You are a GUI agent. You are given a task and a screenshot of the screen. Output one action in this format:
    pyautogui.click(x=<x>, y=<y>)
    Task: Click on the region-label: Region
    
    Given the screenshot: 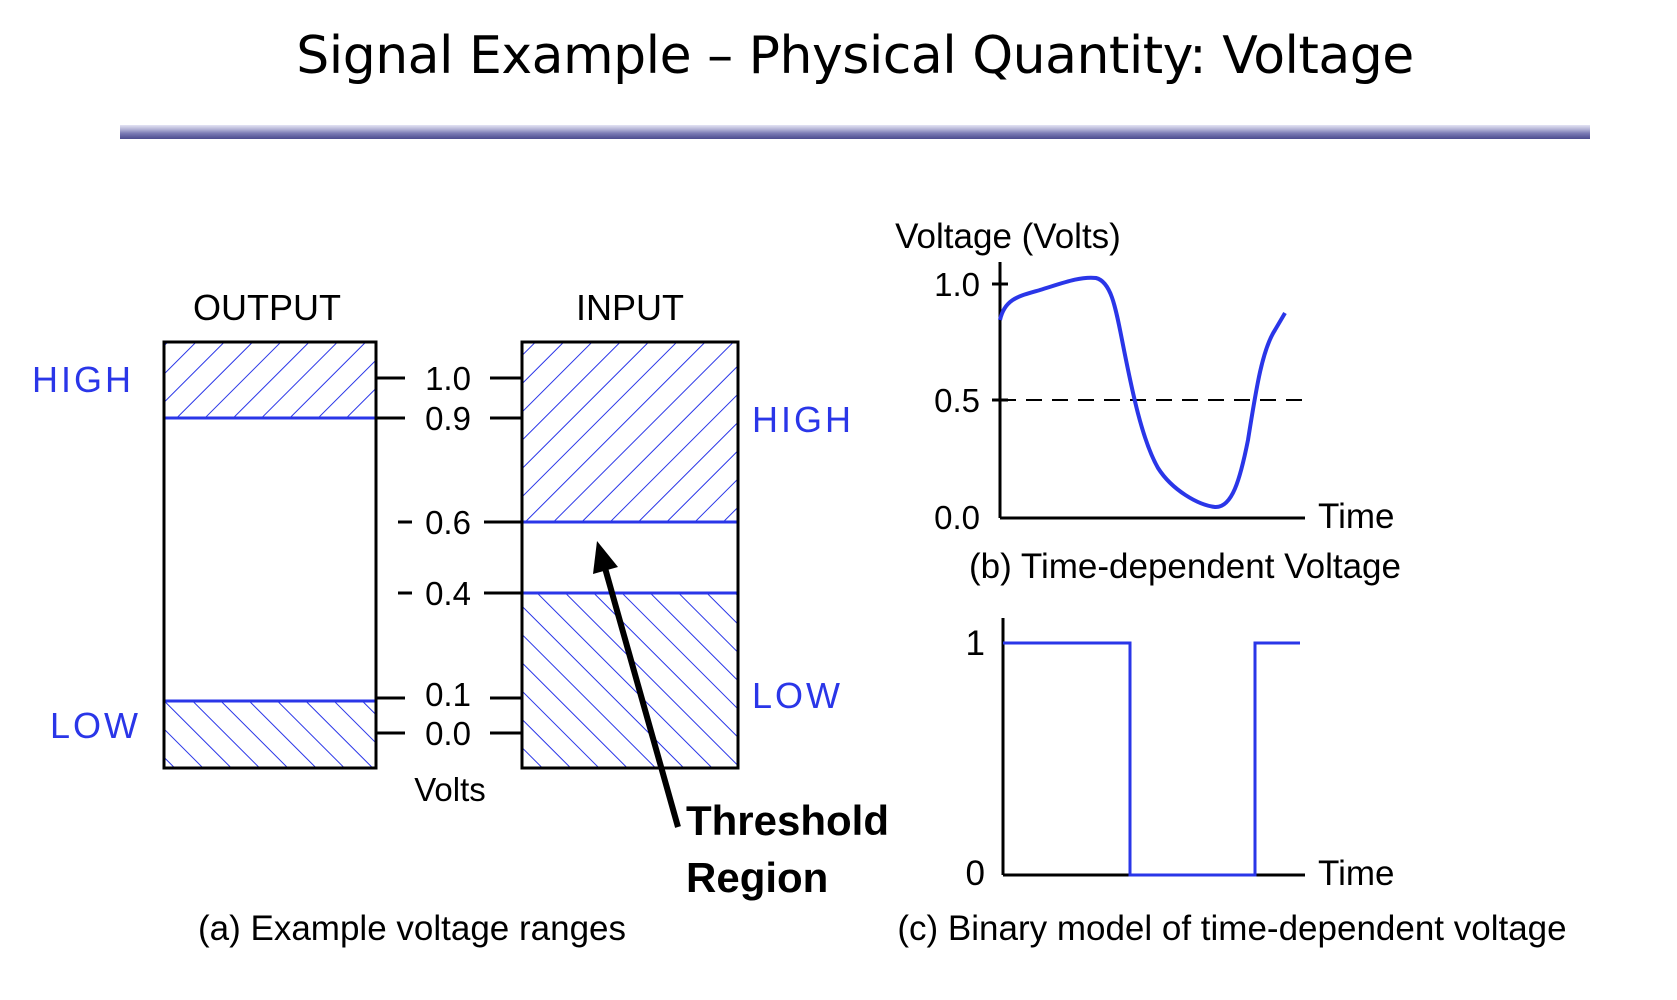 What is the action you would take?
    pyautogui.click(x=757, y=877)
    